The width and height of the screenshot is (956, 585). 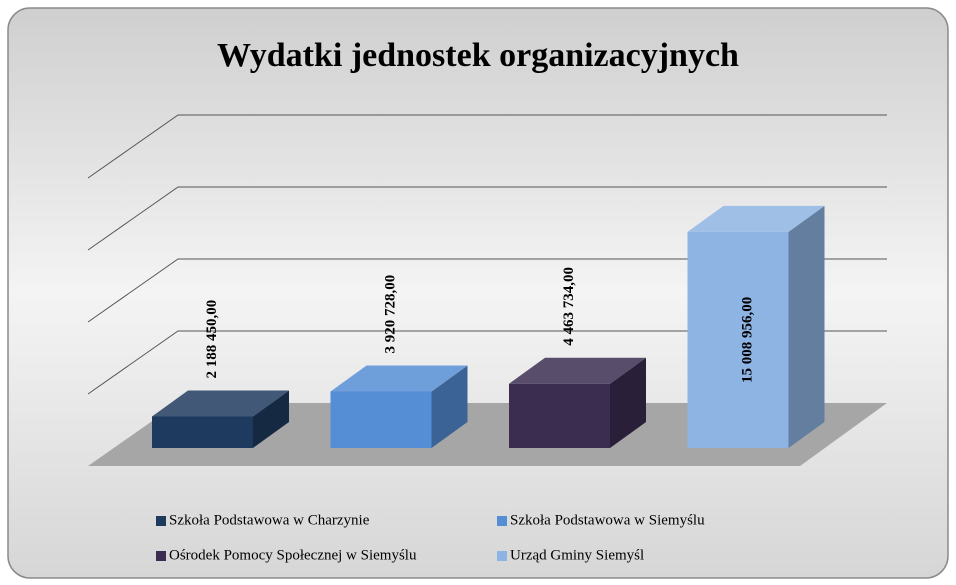 I want to click on legend-label: Ośrodek Pomocy Społecznej w Siemyślu, so click(x=293, y=555).